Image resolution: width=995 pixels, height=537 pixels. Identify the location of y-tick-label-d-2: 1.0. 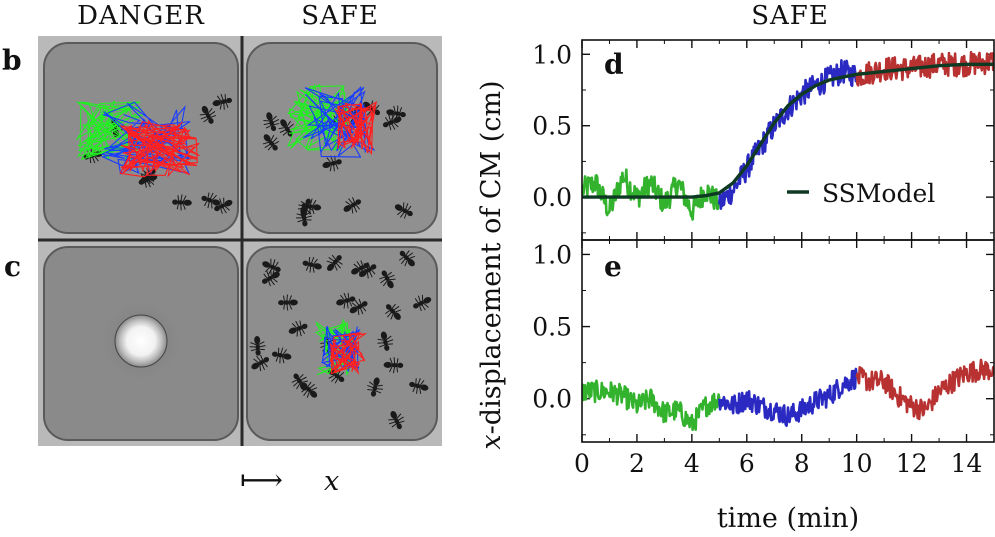
(552, 54).